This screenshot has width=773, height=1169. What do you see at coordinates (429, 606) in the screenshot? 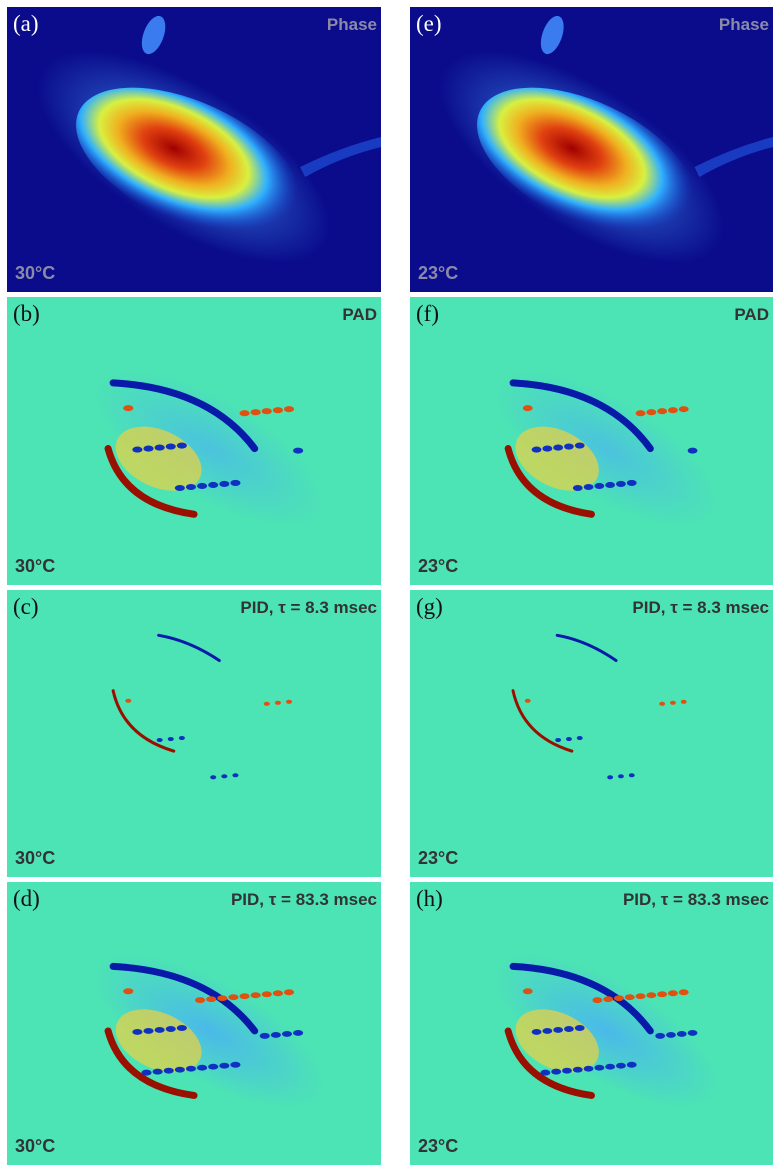
I see `panel-label: (g)` at bounding box center [429, 606].